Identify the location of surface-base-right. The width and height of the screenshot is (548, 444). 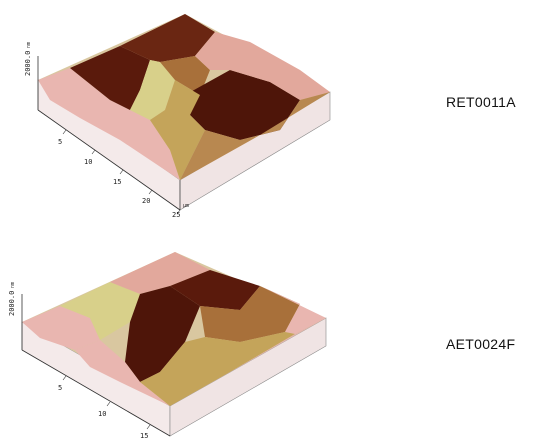
(248, 377).